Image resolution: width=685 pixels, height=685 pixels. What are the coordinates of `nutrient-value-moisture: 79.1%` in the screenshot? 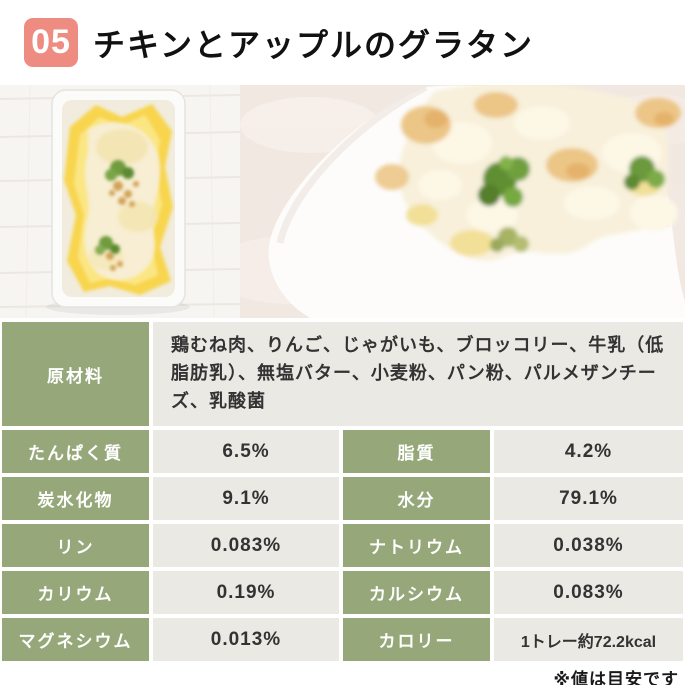 It's located at (588, 498).